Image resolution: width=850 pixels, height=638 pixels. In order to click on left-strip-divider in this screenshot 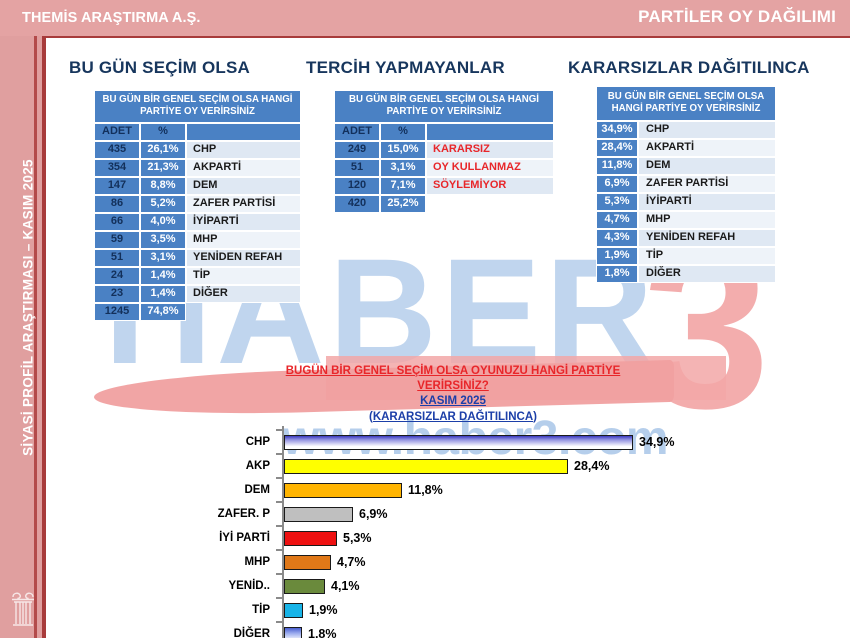, I will do `click(35, 337)`.